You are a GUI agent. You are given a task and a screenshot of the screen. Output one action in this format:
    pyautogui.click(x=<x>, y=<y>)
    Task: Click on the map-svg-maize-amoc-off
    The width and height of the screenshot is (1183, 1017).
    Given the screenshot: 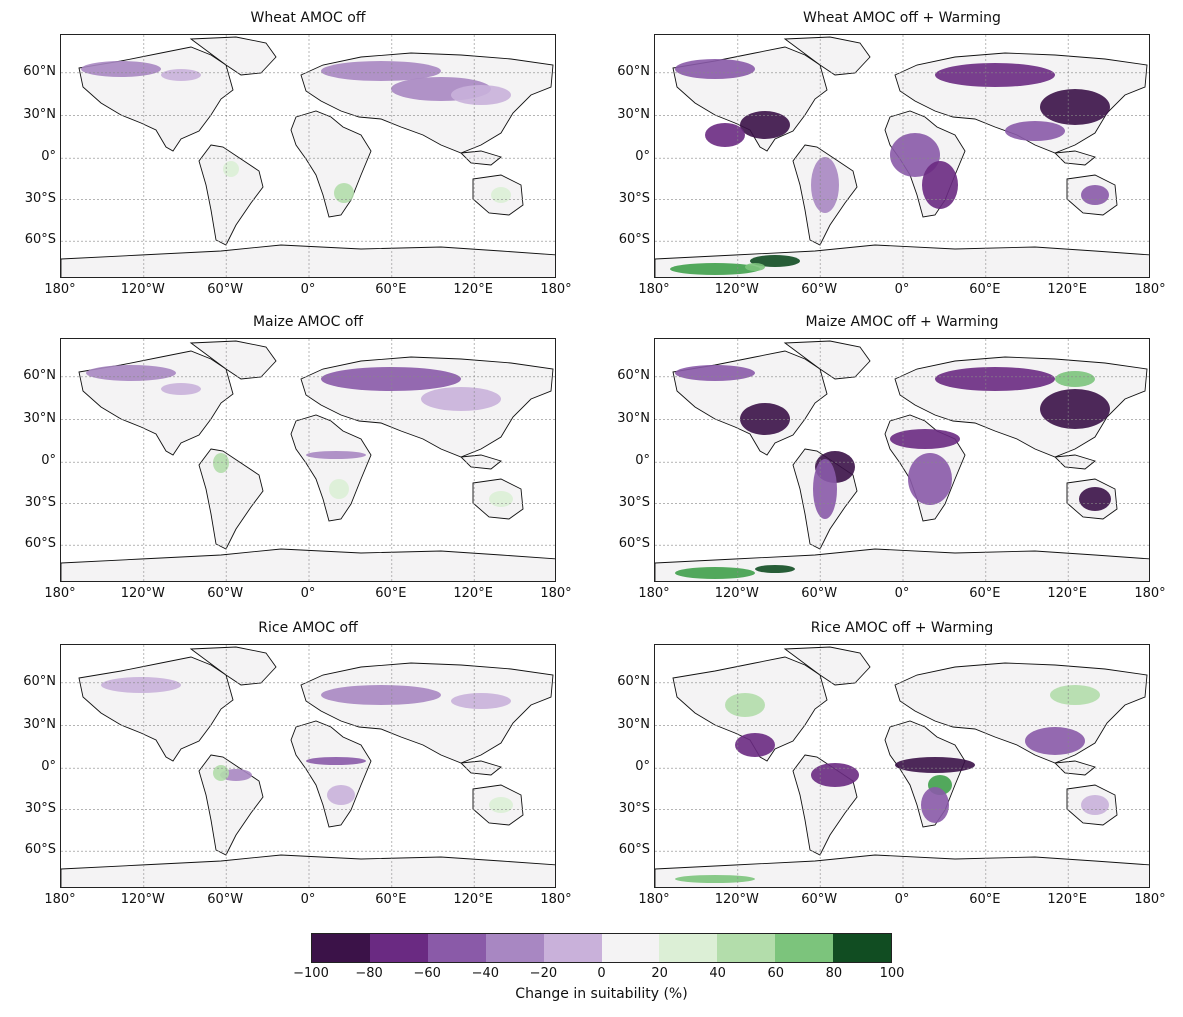 What is the action you would take?
    pyautogui.click(x=308, y=460)
    